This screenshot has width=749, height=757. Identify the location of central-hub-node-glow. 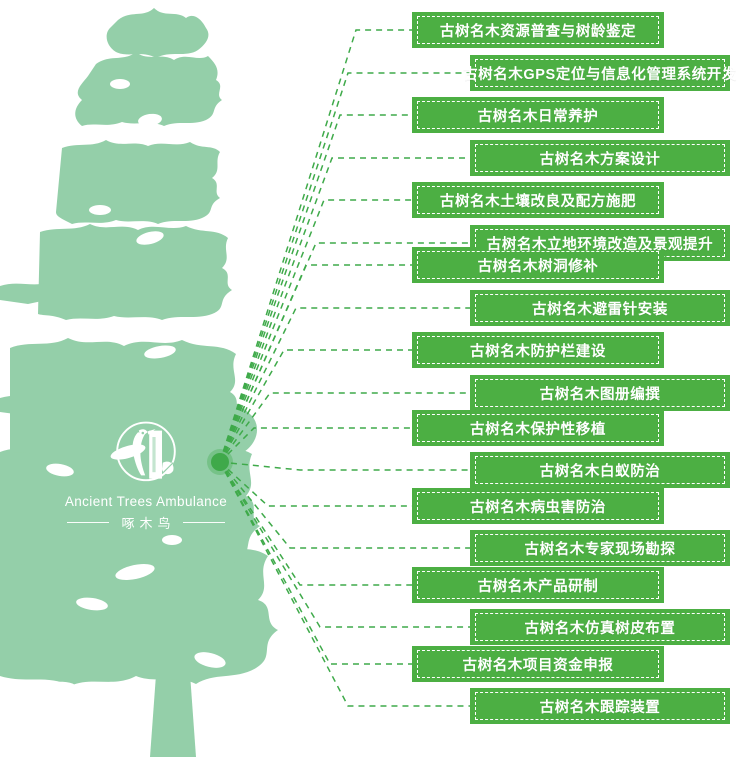
(220, 462).